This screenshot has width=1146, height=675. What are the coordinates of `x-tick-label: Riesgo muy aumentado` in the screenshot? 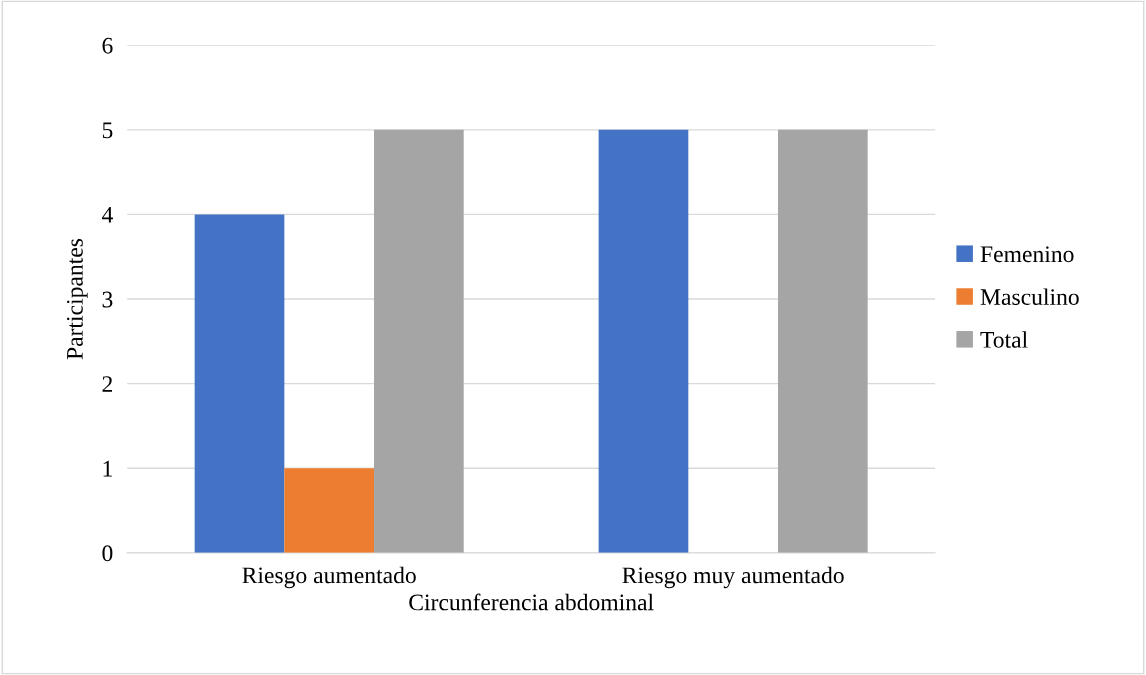 It's located at (733, 577).